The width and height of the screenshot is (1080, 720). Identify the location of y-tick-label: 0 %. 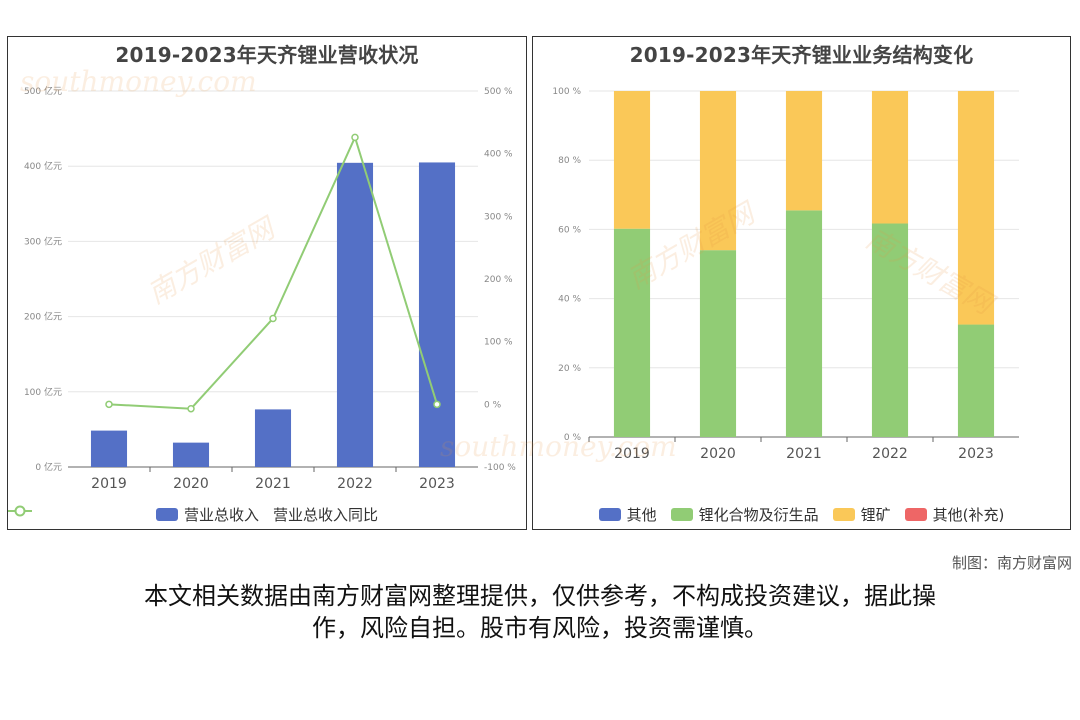
(573, 438).